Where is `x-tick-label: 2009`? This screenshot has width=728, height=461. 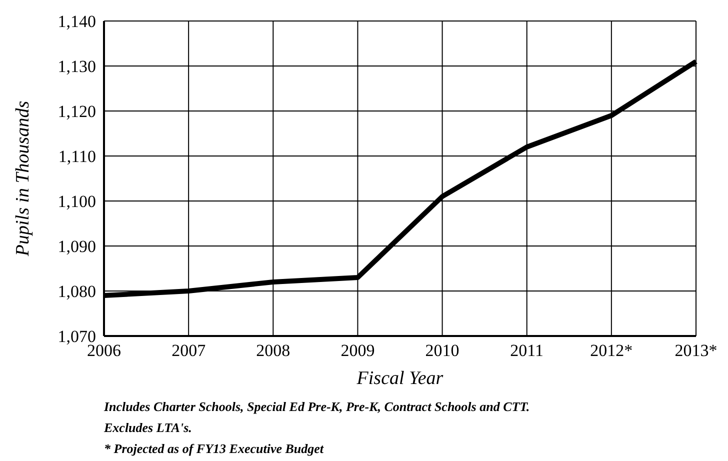 x-tick-label: 2009 is located at coordinates (357, 350).